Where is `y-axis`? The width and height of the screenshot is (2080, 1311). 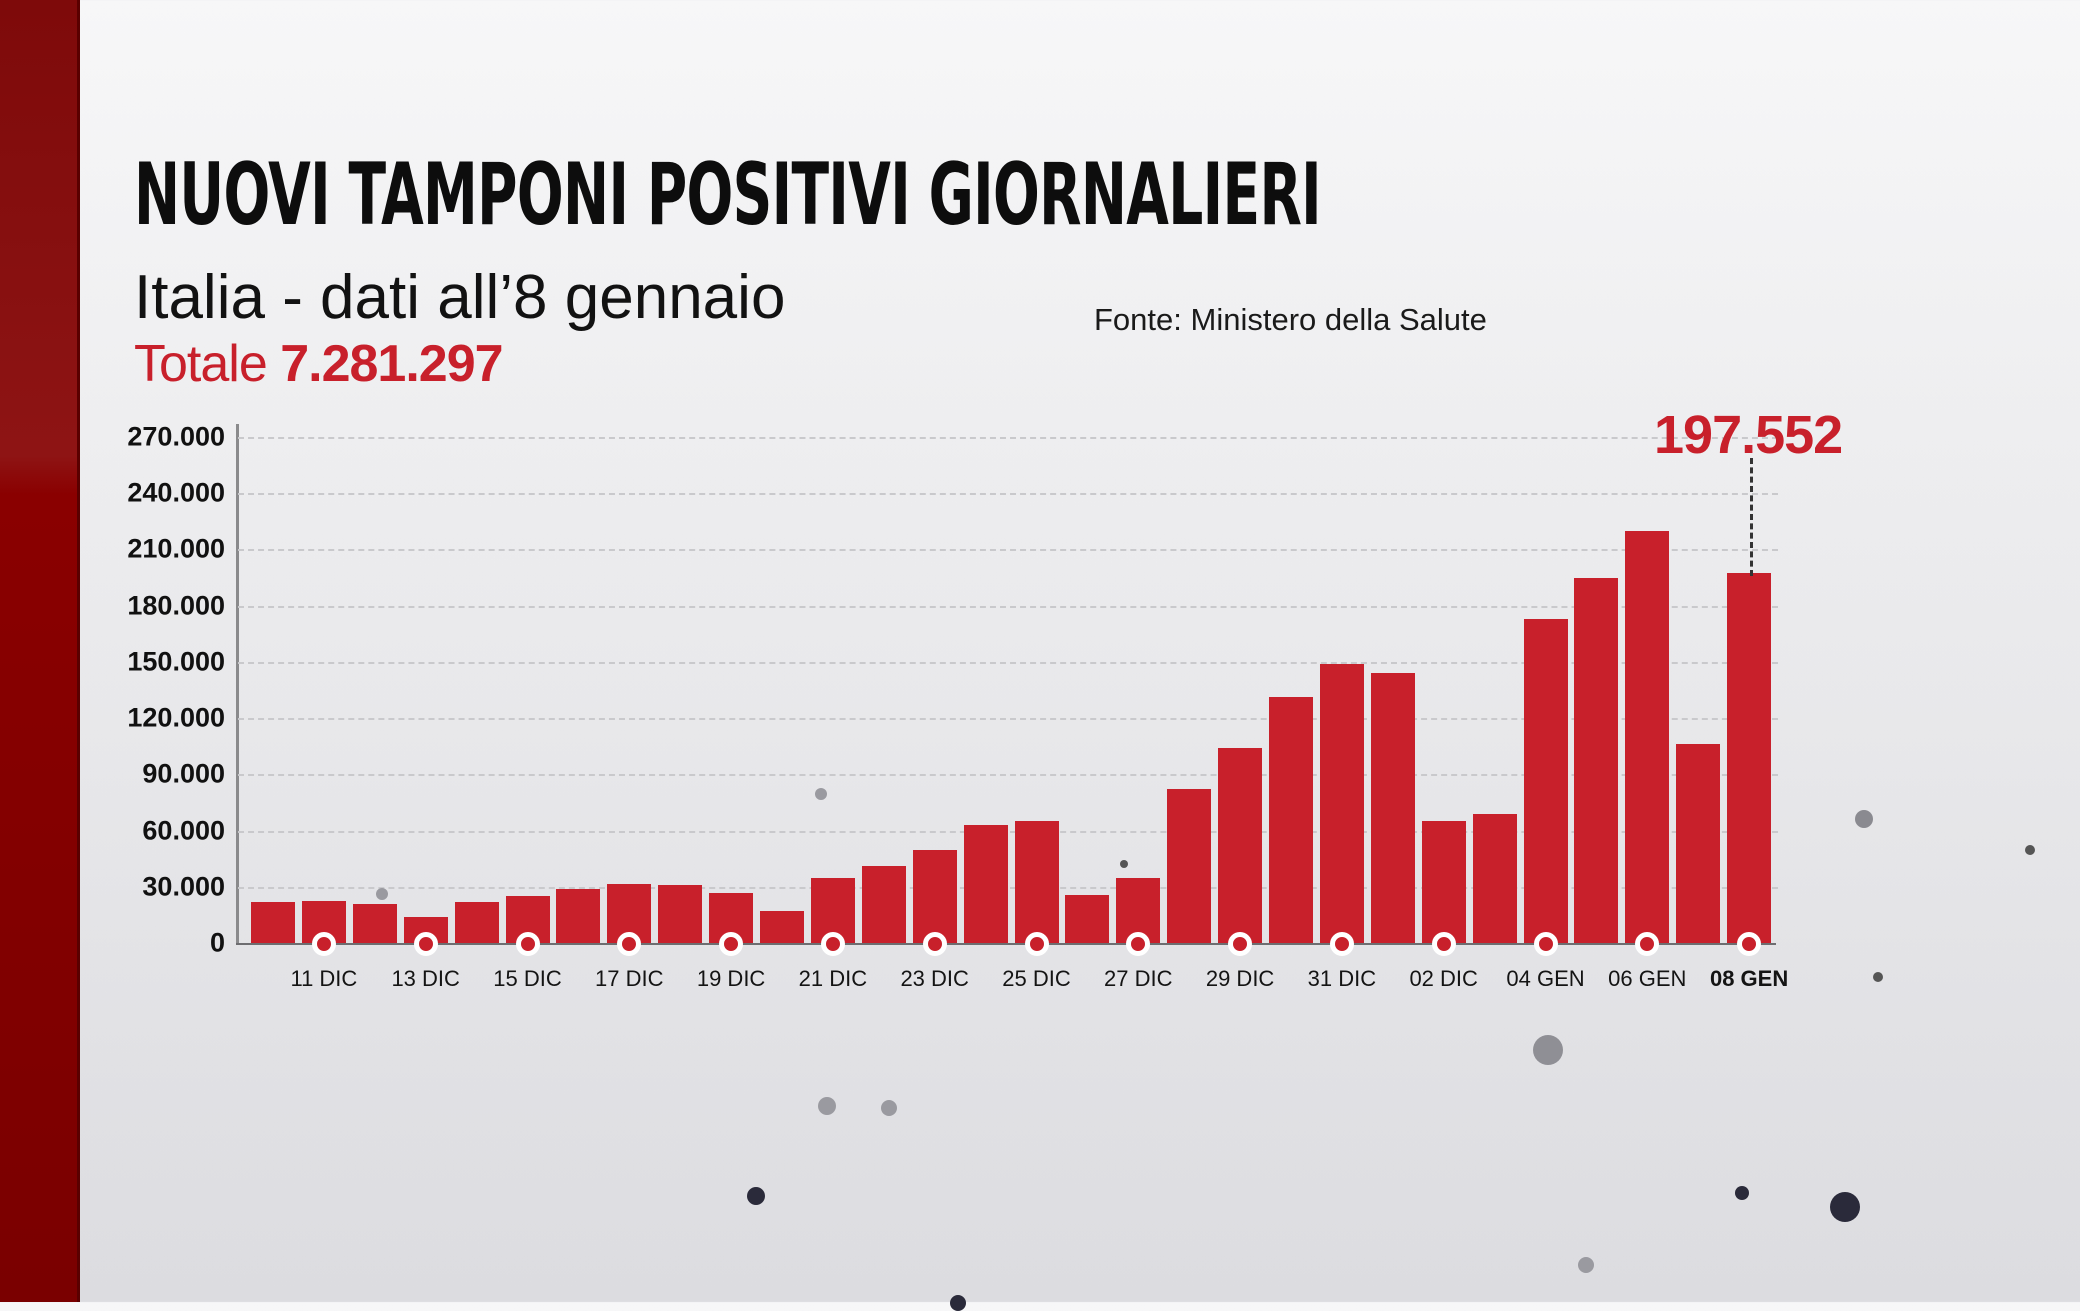
y-axis is located at coordinates (237, 684).